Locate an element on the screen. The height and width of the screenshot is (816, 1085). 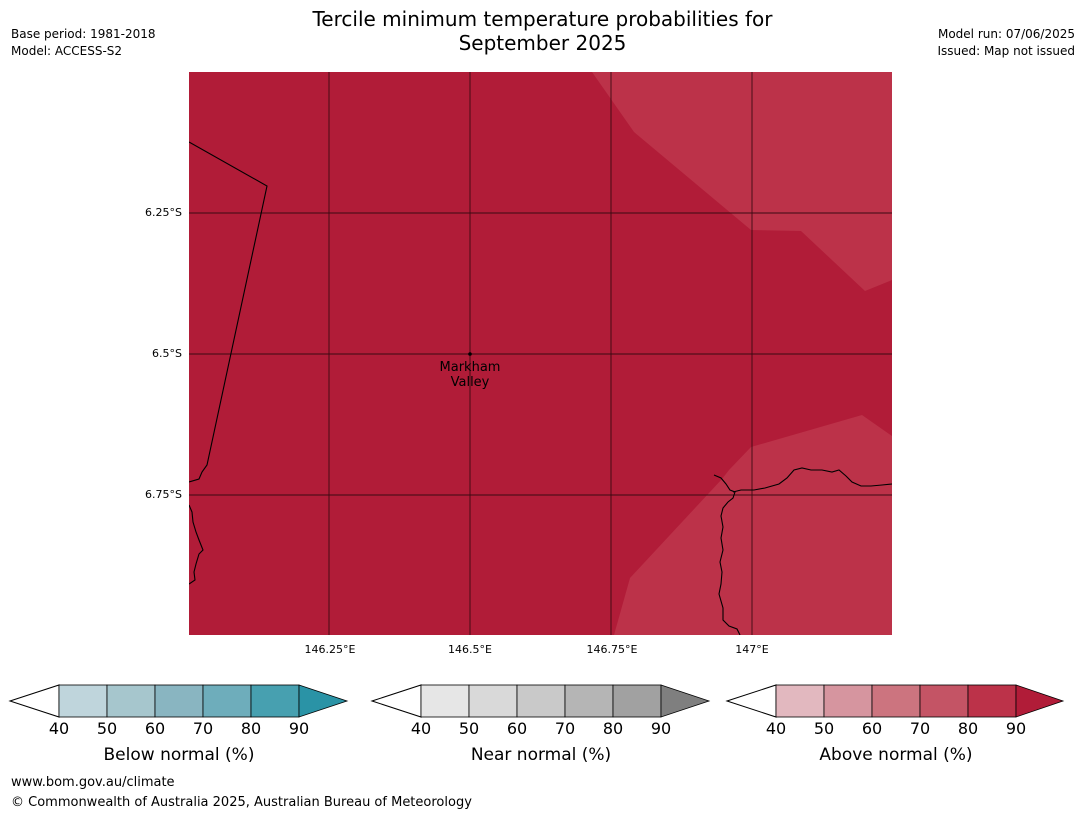
lon-label-1: 146.25°E is located at coordinates (330, 649).